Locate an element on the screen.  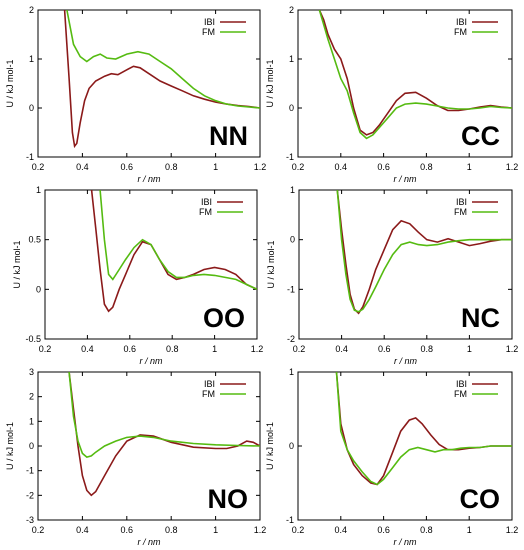
panel-title: NN is located at coordinates (228, 136).